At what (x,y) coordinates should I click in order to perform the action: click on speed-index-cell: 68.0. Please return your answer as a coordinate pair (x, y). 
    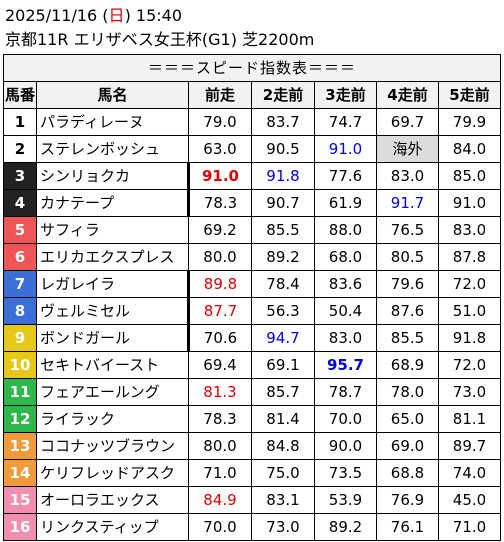
    Looking at the image, I should click on (345, 257).